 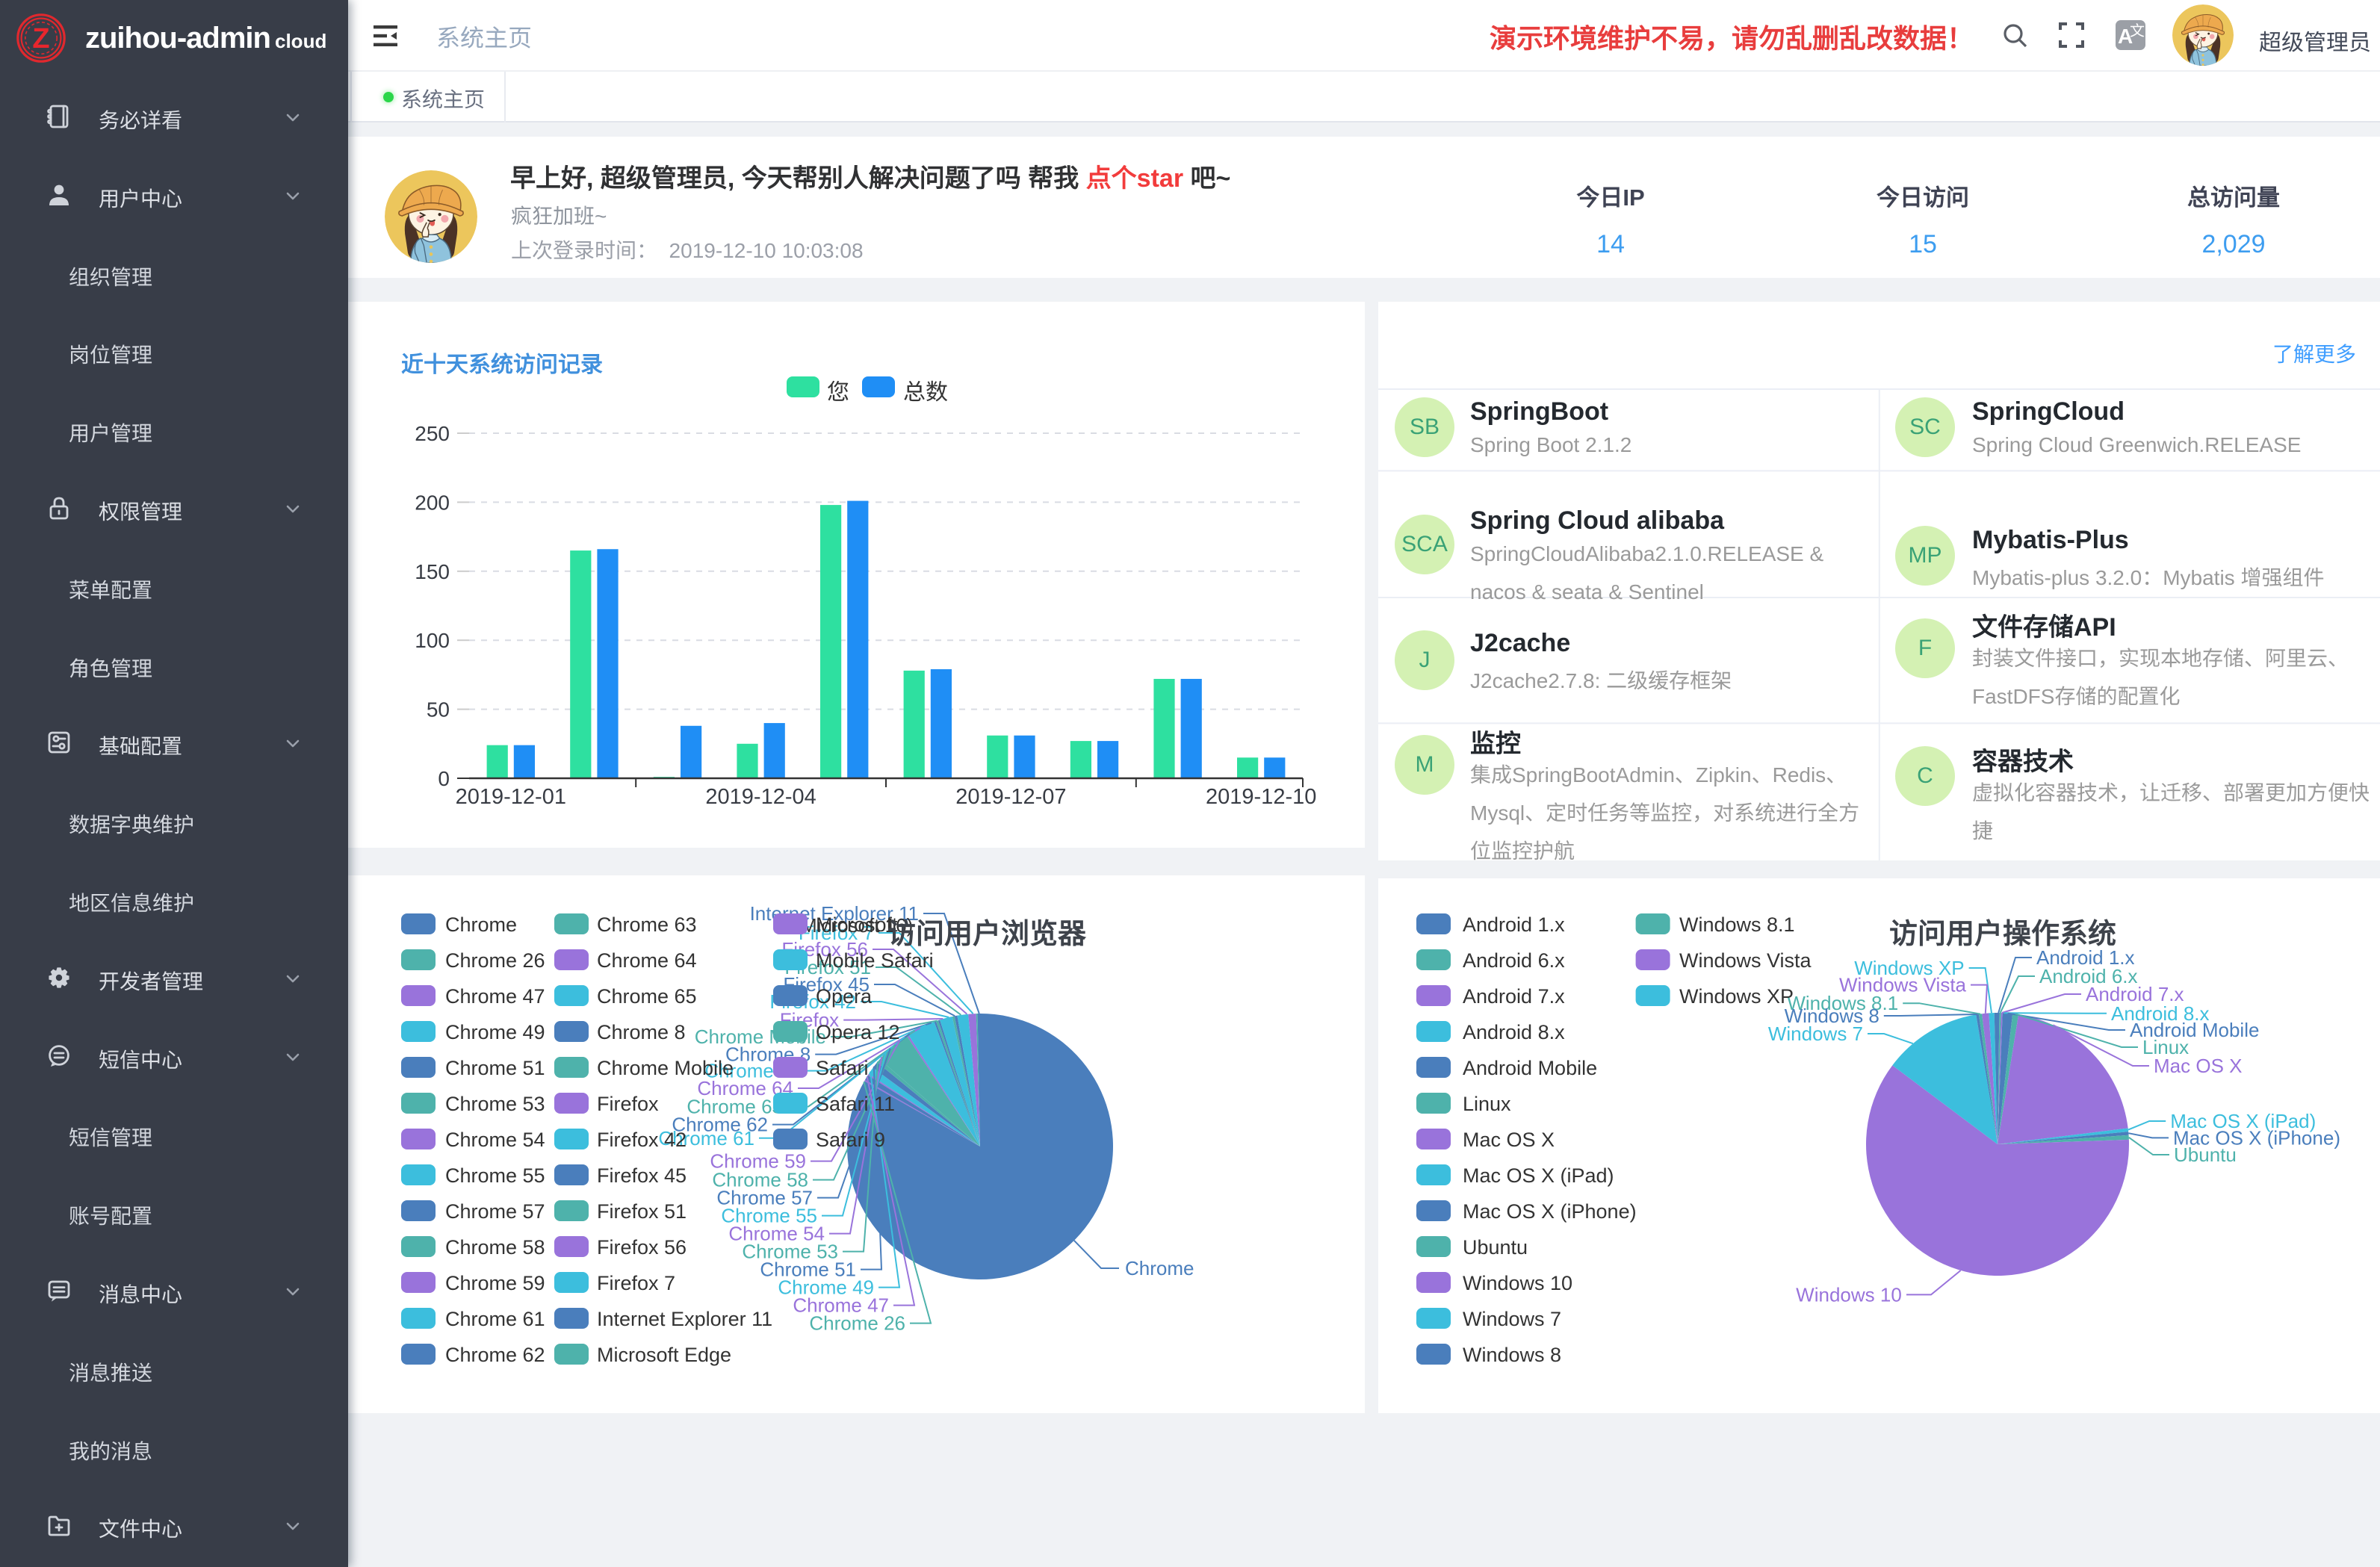 I want to click on svg-text: Chrome 8, so click(x=641, y=1032).